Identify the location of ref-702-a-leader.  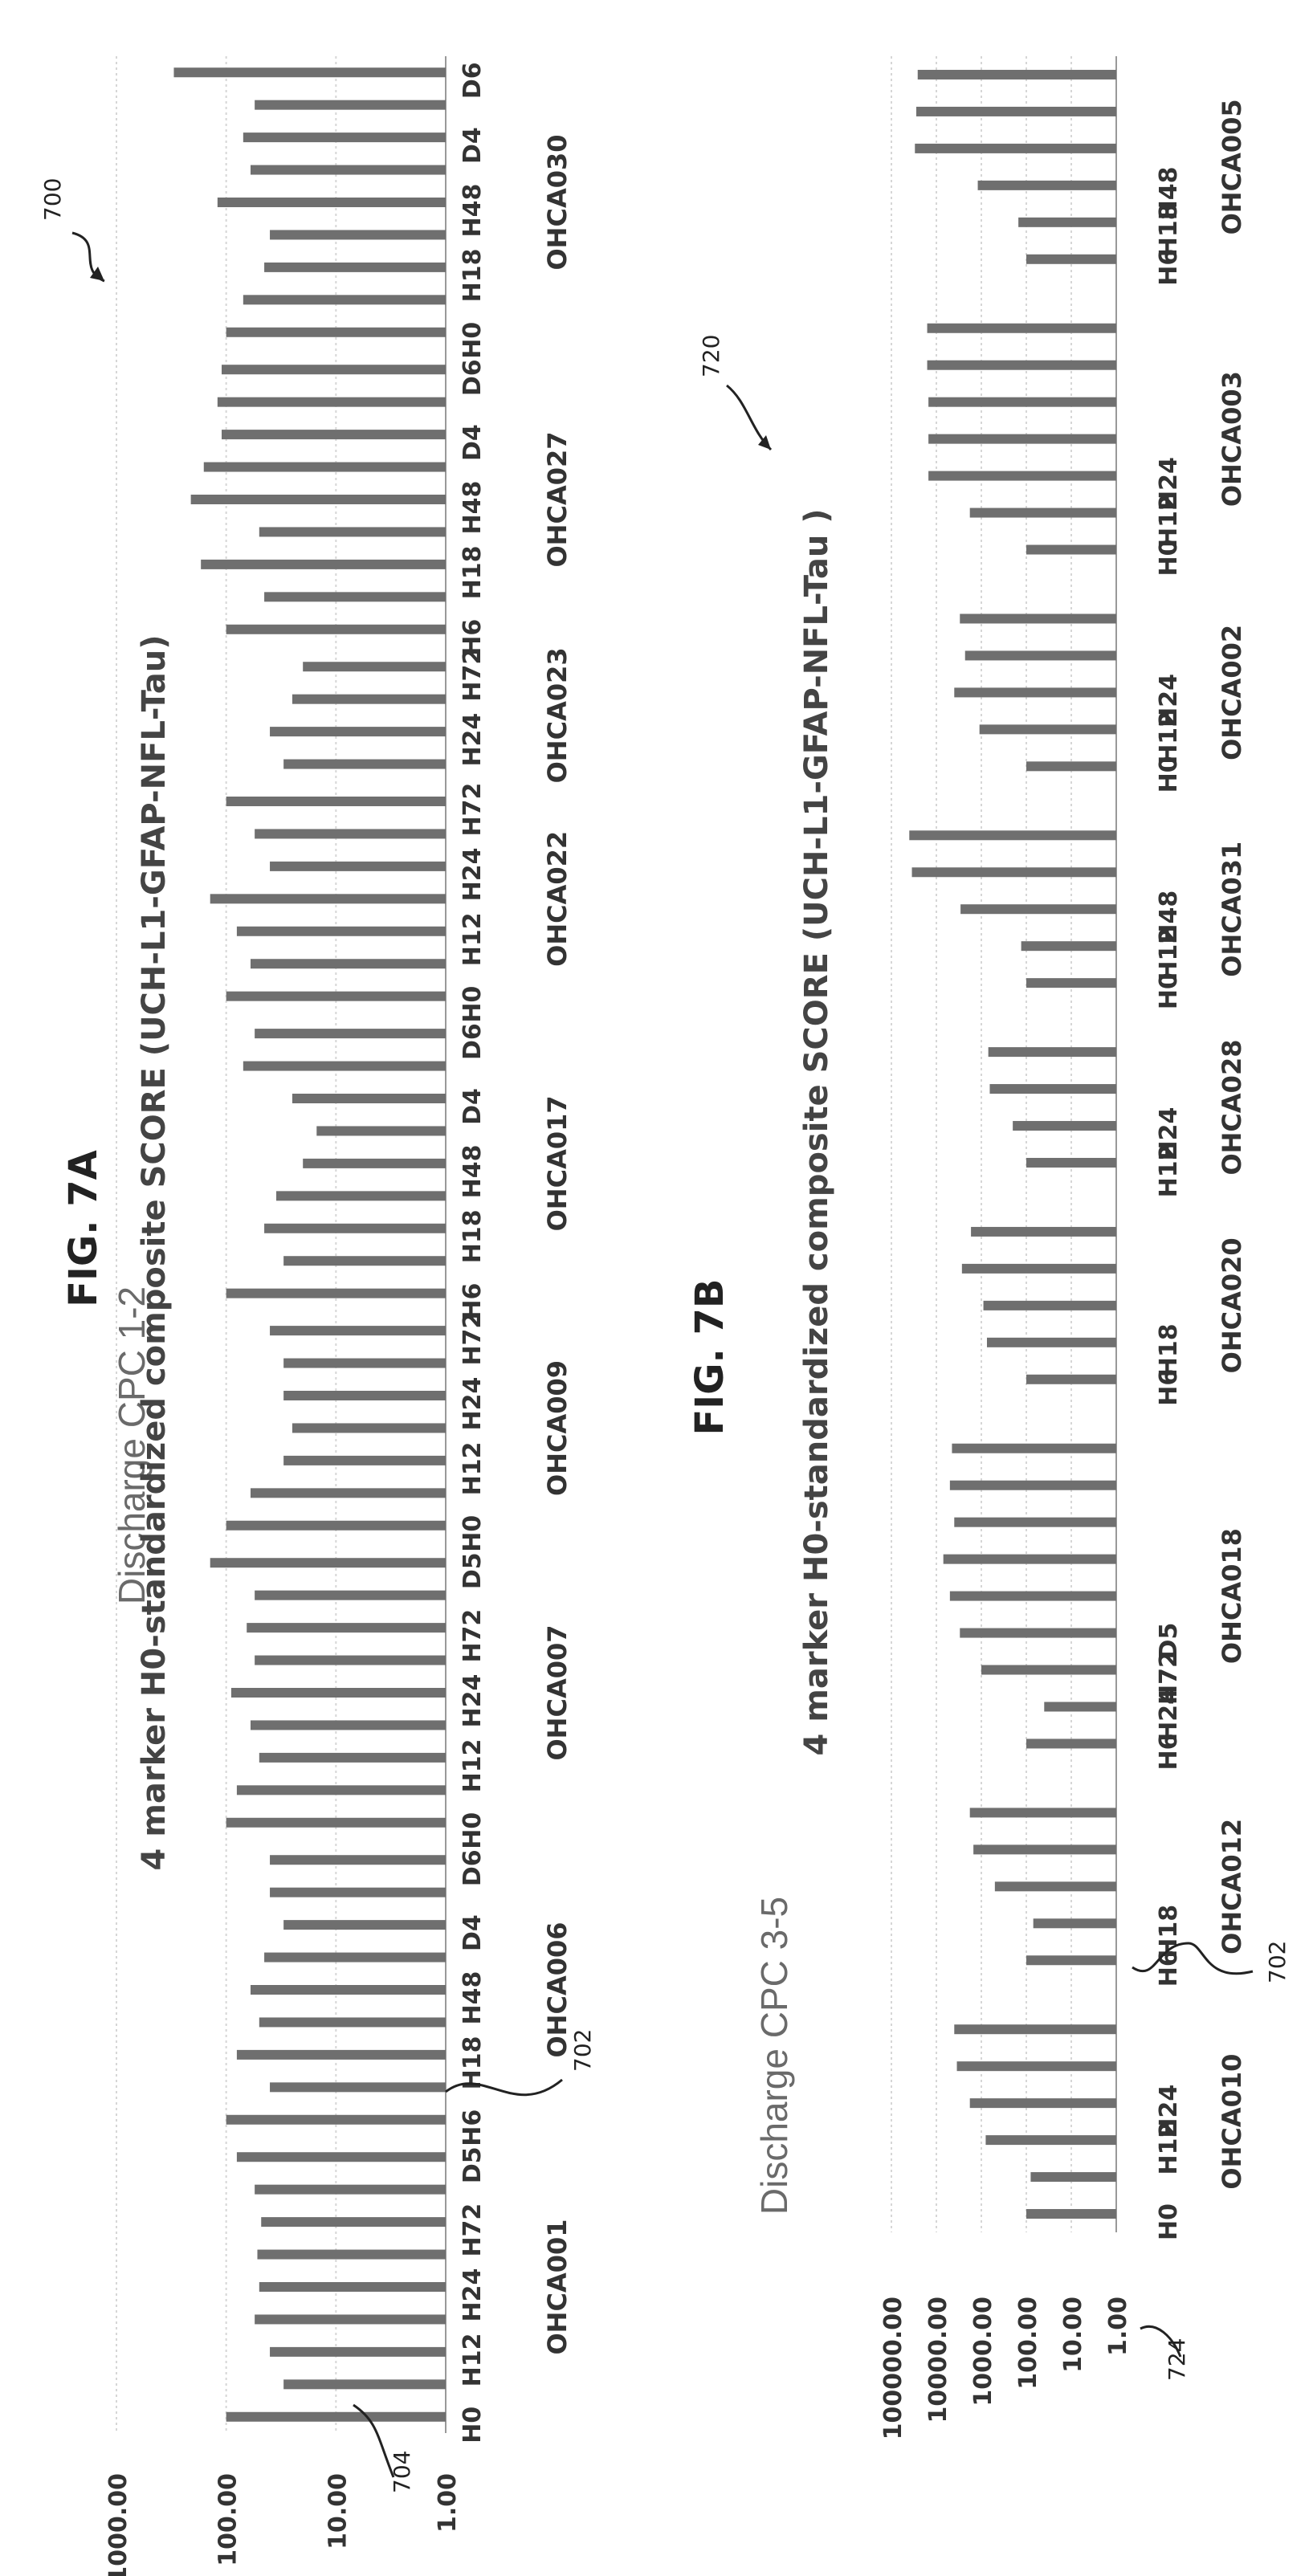
(504, 2087).